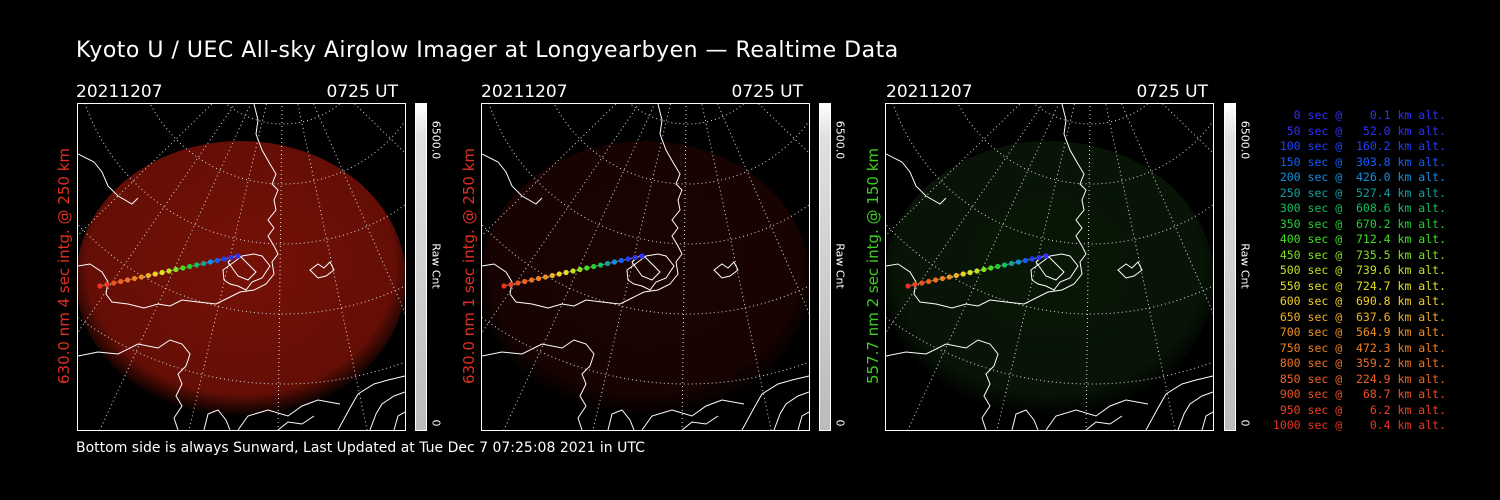 The height and width of the screenshot is (500, 1500). I want to click on panel-3-scale-min: 0, so click(1245, 423).